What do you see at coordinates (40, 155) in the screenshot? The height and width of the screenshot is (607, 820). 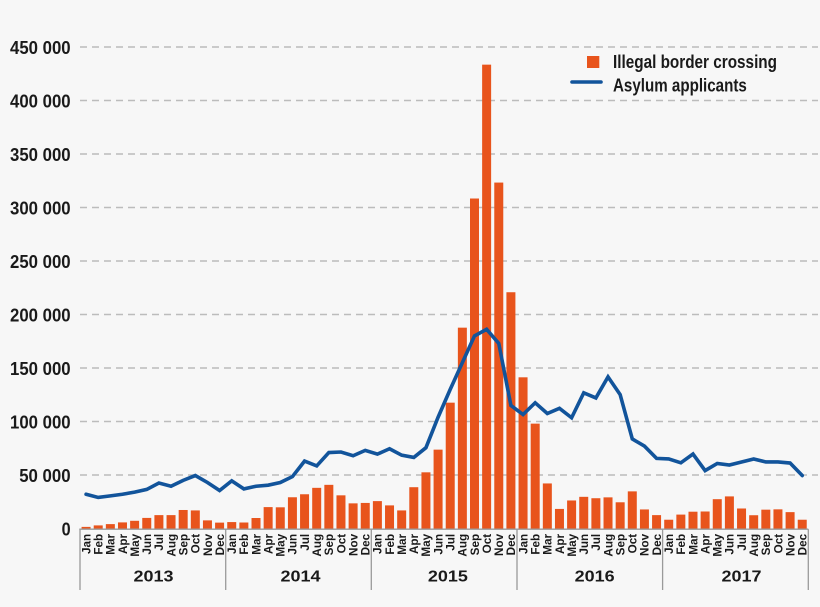 I see `svg-text: 350 000` at bounding box center [40, 155].